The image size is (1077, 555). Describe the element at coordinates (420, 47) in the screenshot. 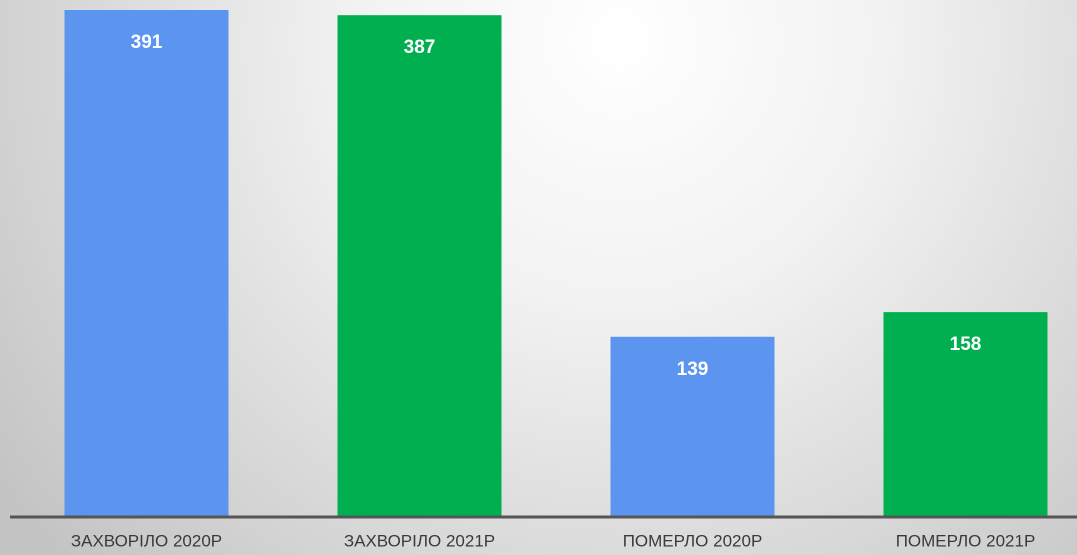

I see `data-label: 387` at that location.